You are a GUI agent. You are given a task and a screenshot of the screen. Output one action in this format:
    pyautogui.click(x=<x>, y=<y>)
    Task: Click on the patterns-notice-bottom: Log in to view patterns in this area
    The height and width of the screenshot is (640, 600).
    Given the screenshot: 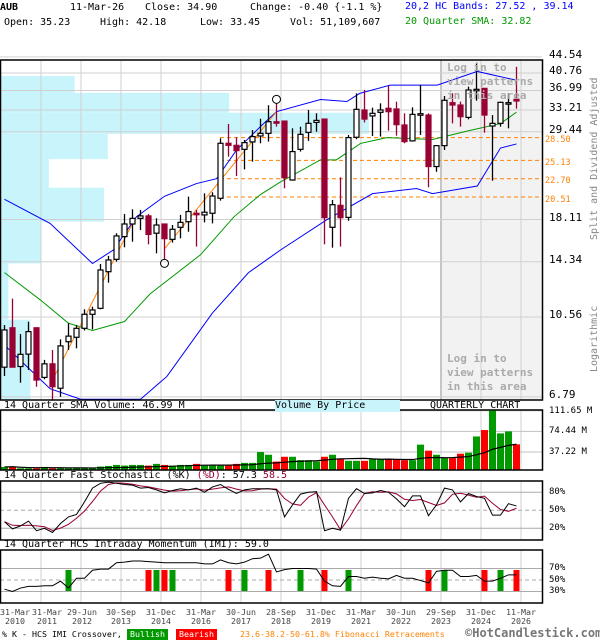 What is the action you would take?
    pyautogui.click(x=493, y=372)
    